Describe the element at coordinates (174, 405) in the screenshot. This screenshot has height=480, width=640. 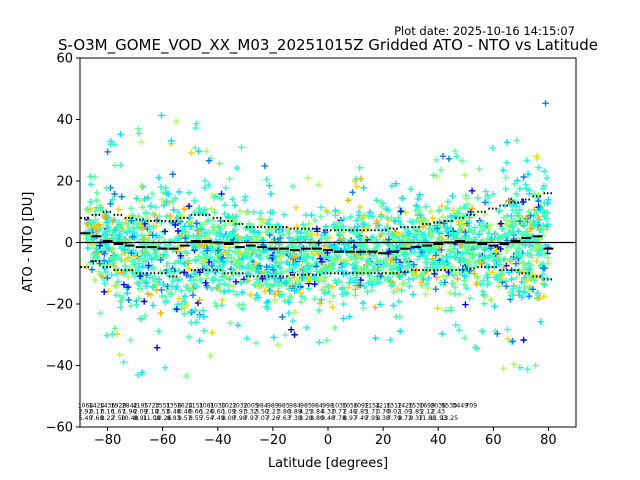
I see `bin-count-label: 1356` at that location.